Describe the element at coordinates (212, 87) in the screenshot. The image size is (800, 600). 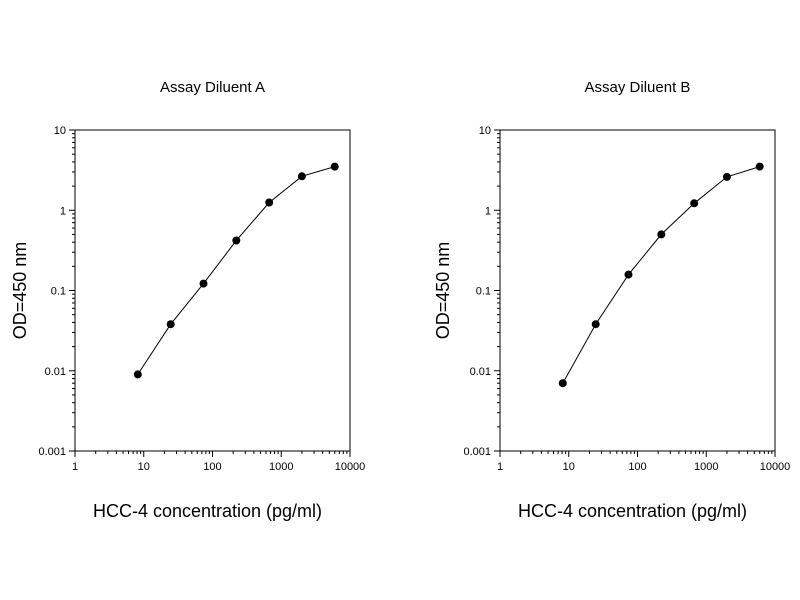
I see `chart-title: Assay Diluent A` at that location.